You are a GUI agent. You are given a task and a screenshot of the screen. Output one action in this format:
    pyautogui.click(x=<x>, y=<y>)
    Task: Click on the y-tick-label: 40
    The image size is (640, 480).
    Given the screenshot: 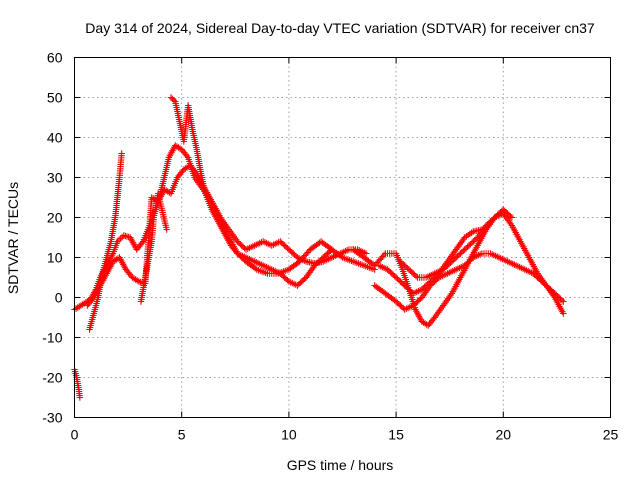 What is the action you would take?
    pyautogui.click(x=55, y=138)
    